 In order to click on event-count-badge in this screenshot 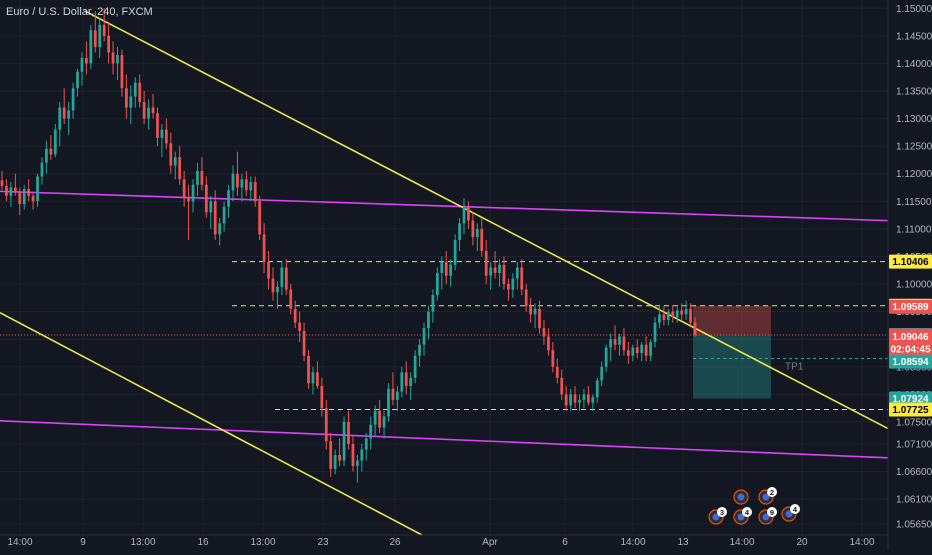, I will do `click(795, 509)`.